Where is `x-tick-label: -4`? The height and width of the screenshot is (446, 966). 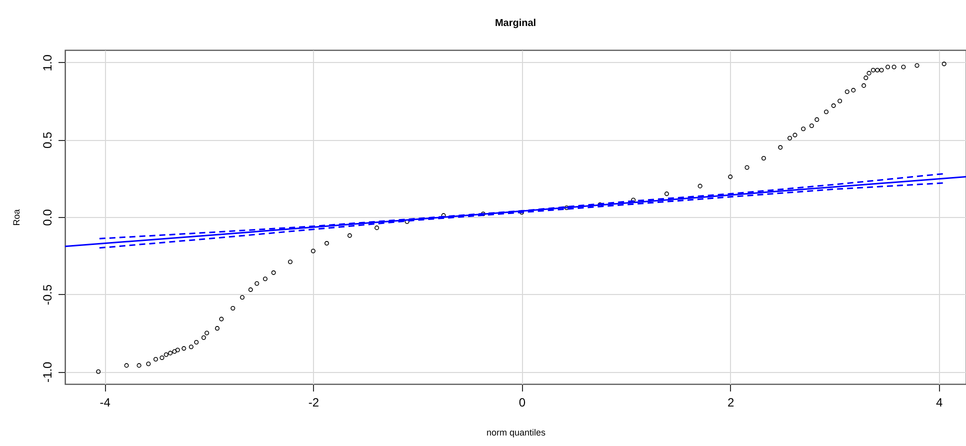
x-tick-label: -4 is located at coordinates (105, 403).